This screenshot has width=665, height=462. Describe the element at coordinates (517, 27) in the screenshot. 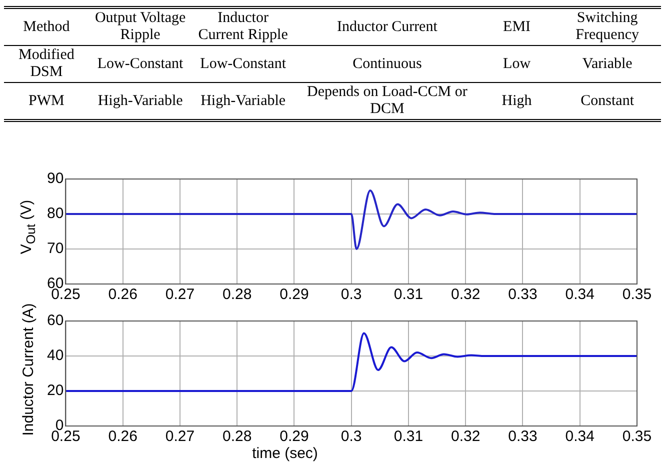

I see `category-label: EMI` at that location.